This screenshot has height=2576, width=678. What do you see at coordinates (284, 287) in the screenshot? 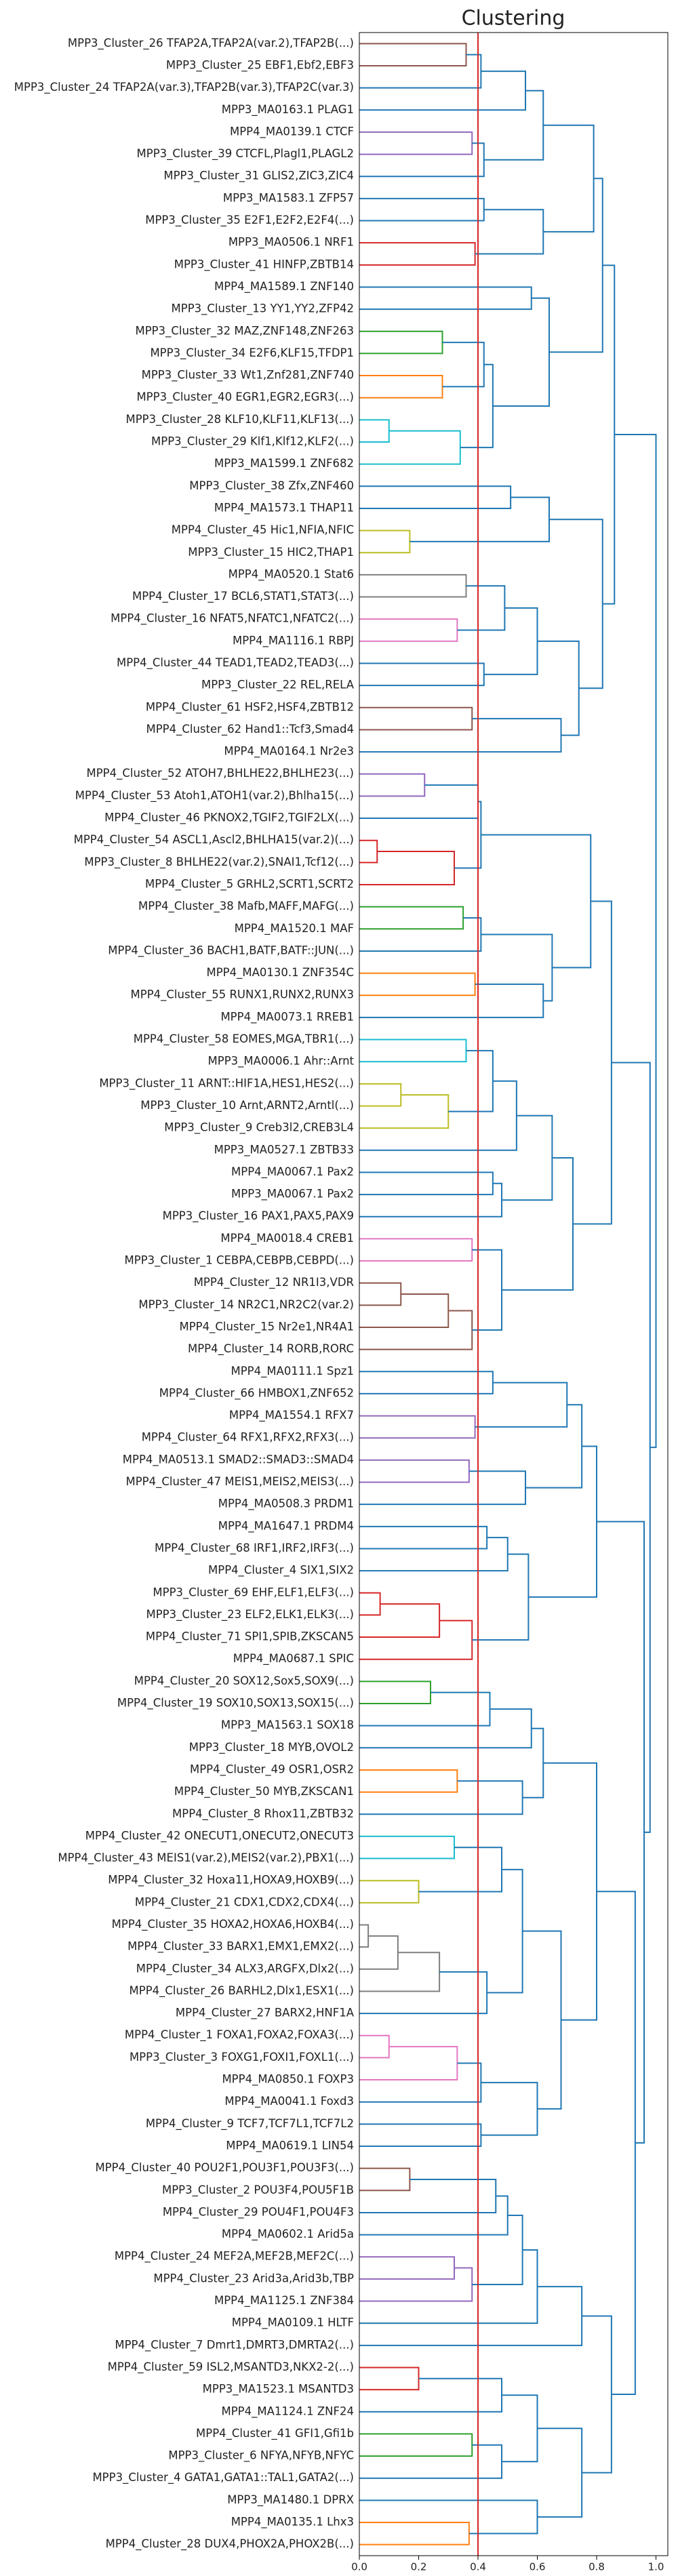
I see `leaf-label: MPP4_MA1589.1 ZNF140` at bounding box center [284, 287].